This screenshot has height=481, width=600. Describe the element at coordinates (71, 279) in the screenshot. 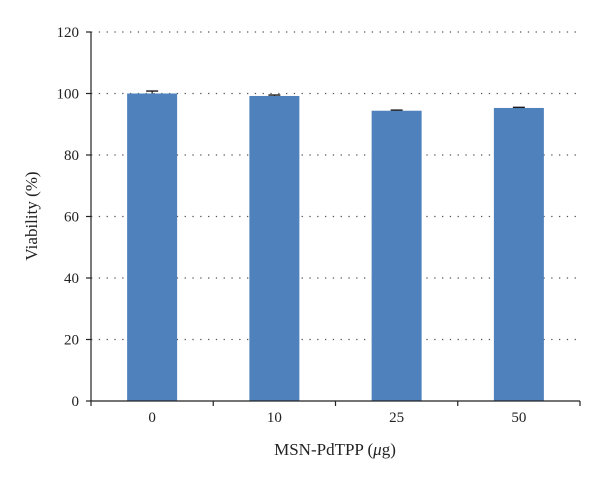

I see `y-tick-label-2: 40` at that location.